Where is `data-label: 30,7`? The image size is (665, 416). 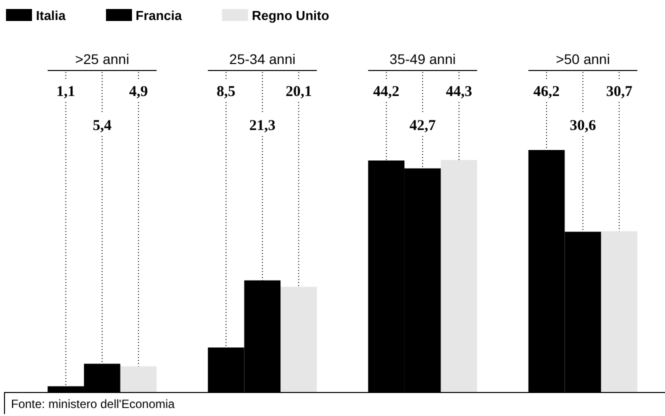 data-label: 30,7 is located at coordinates (619, 92).